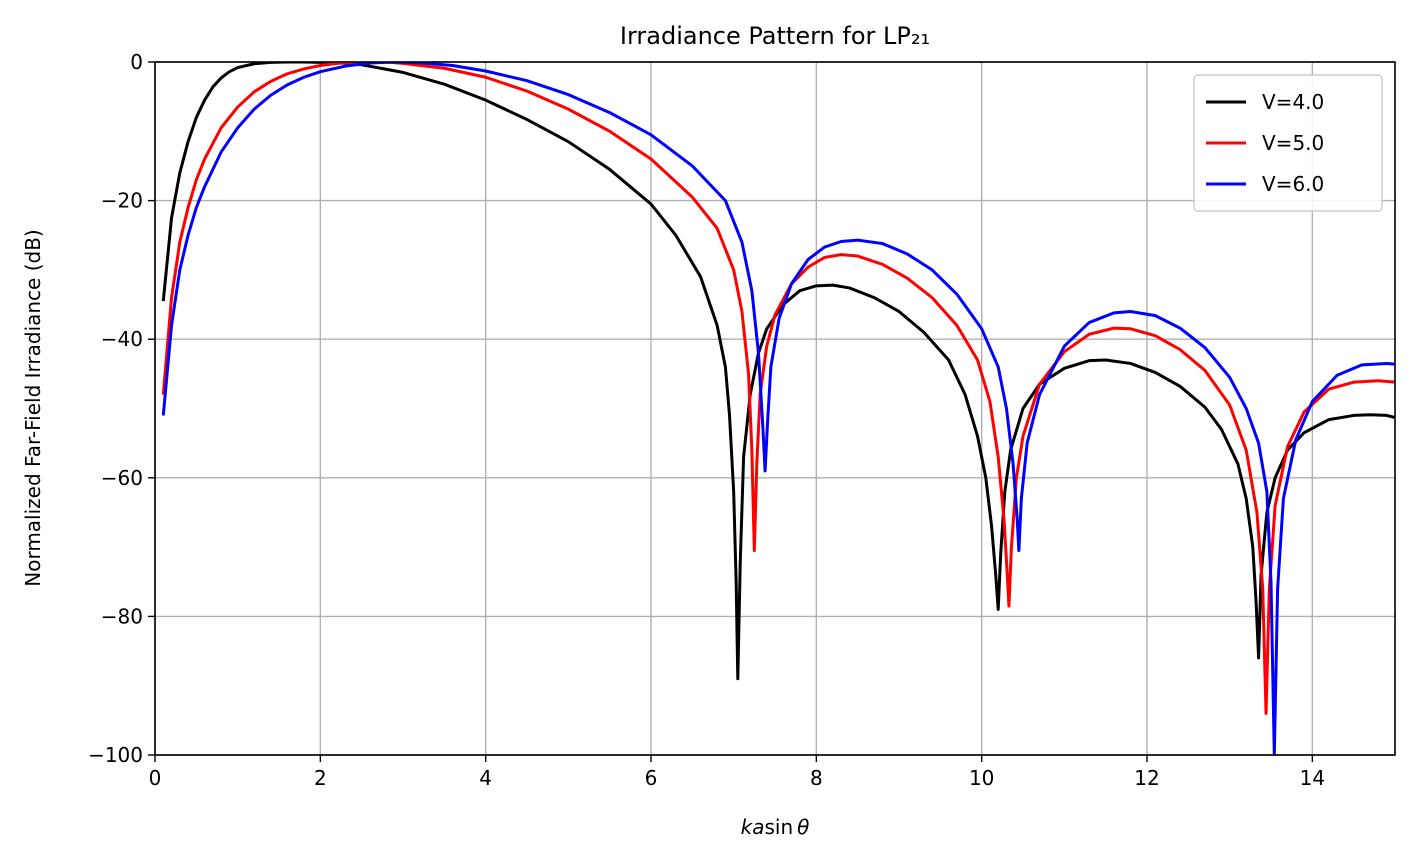 This screenshot has height=862, width=1414. Describe the element at coordinates (651, 778) in the screenshot. I see `x-tick-label: 6` at that location.